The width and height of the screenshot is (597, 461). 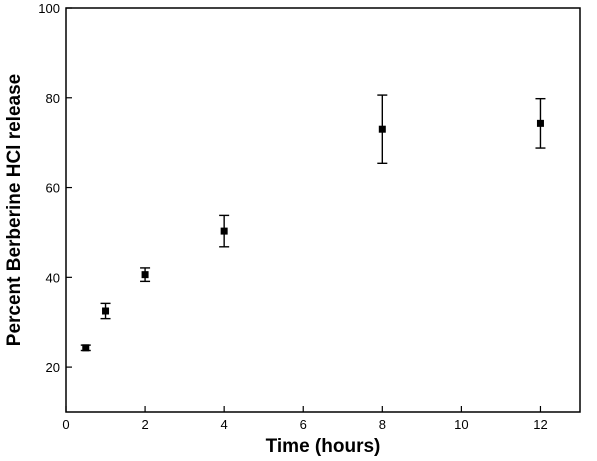 I want to click on x-tick-label: 10, so click(x=461, y=424).